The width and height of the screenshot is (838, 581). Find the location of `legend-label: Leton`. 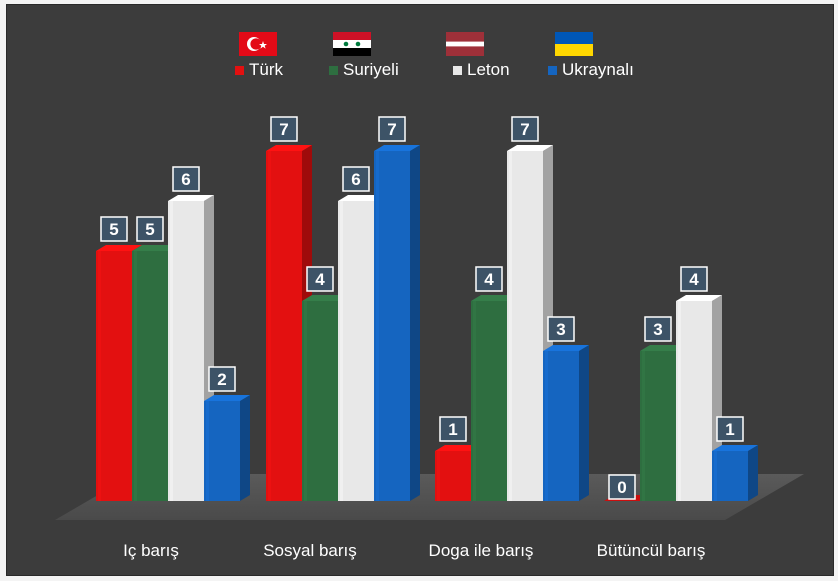

legend-label: Leton is located at coordinates (488, 69).